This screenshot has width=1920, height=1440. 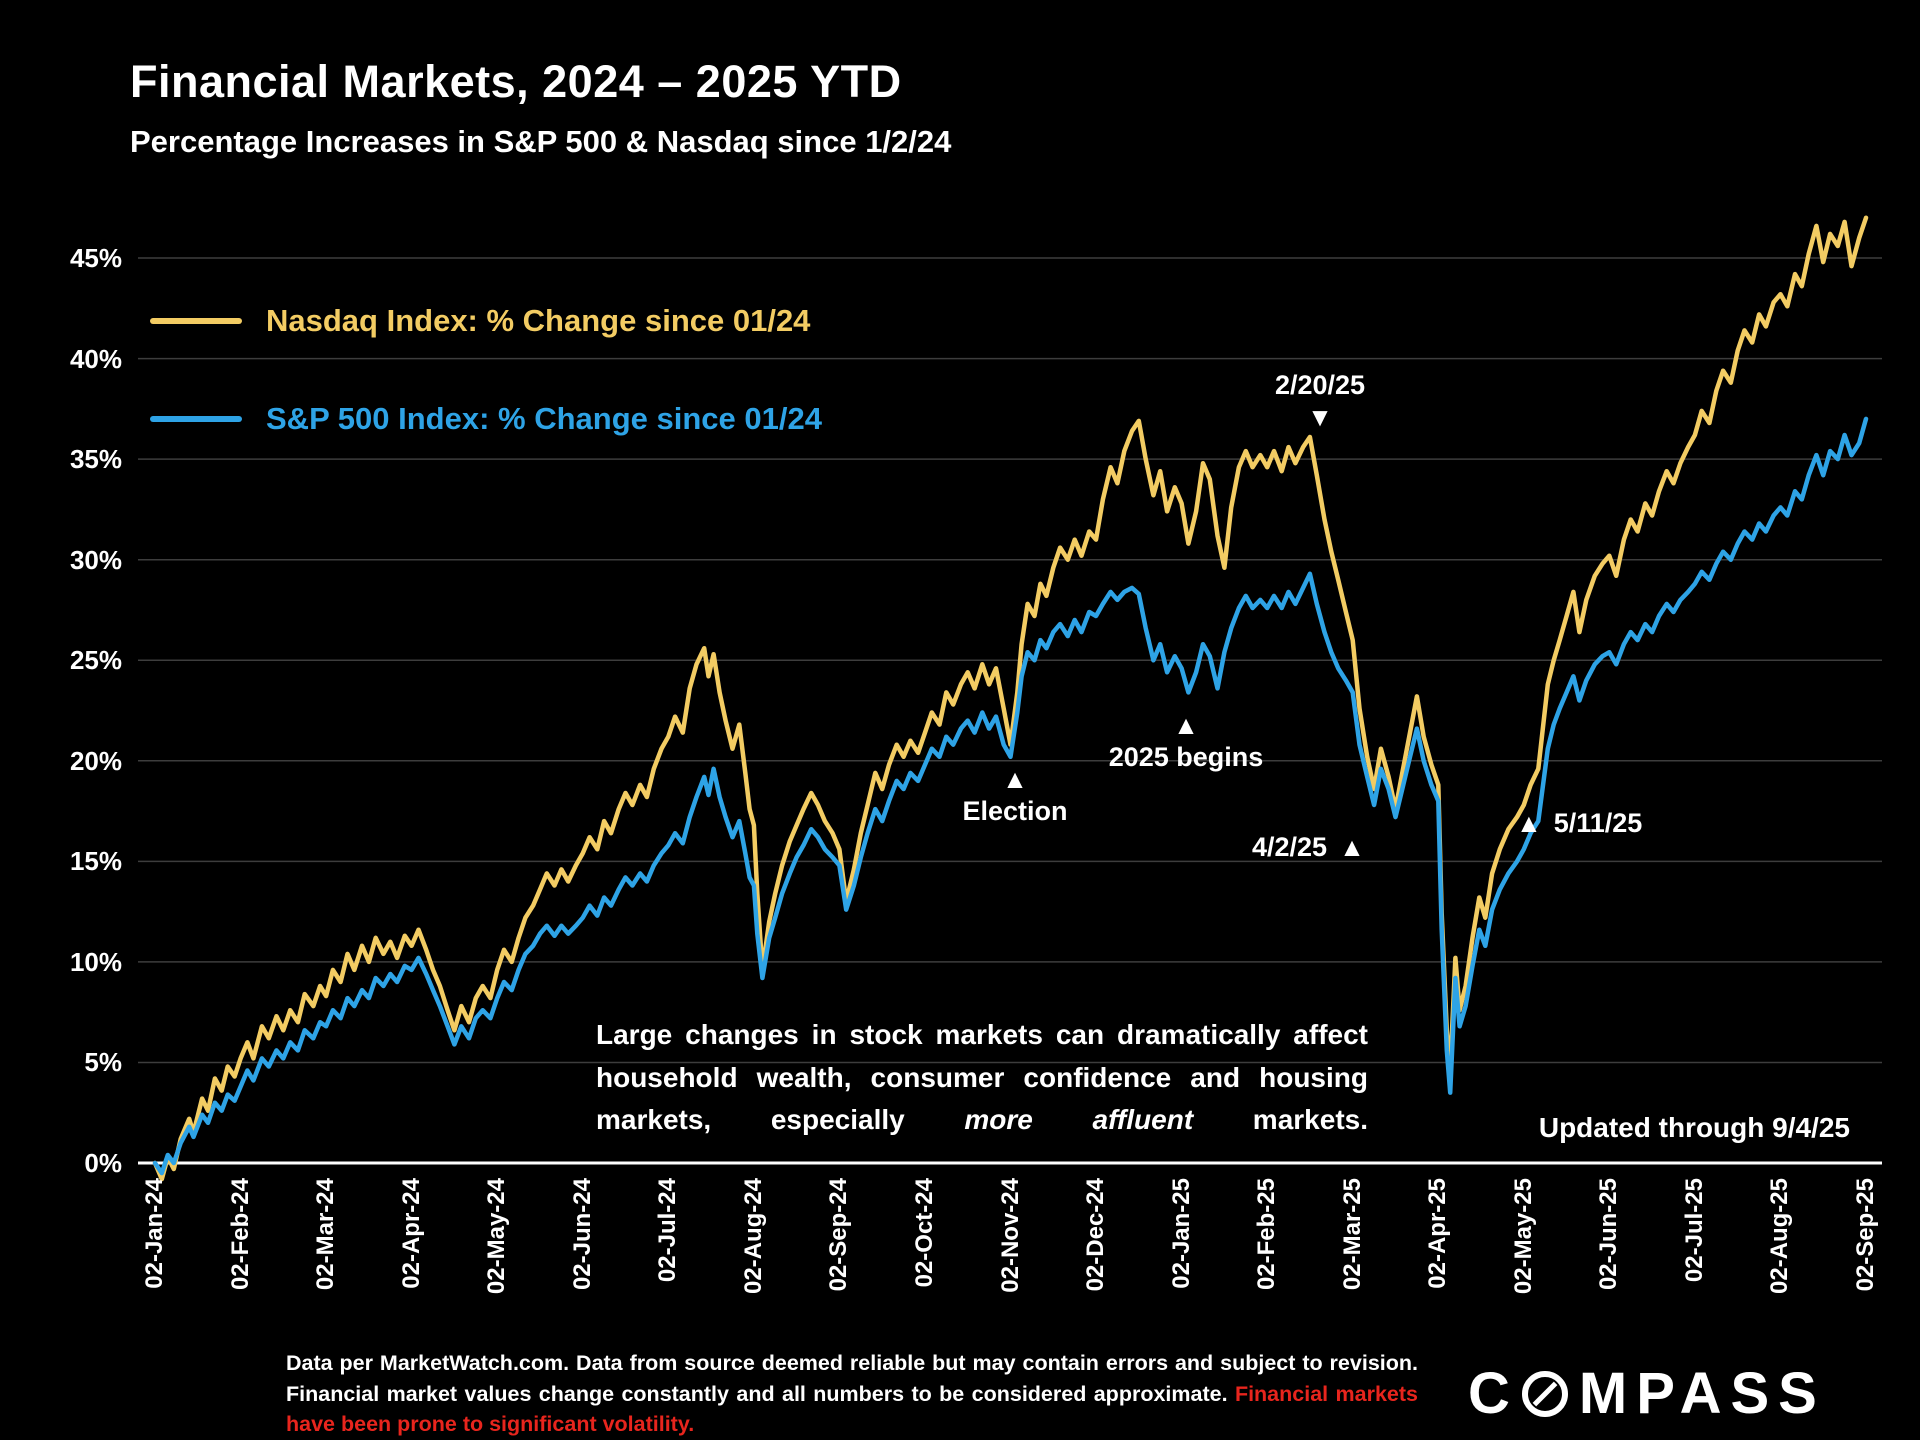 What do you see at coordinates (95, 459) in the screenshot?
I see `y-tick-label: 35%` at bounding box center [95, 459].